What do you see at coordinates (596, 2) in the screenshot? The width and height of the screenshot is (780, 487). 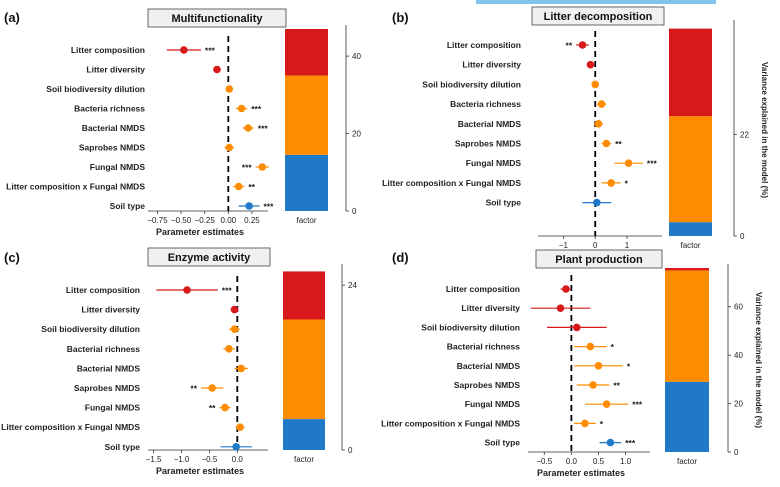 I see `top-accent-bar` at bounding box center [596, 2].